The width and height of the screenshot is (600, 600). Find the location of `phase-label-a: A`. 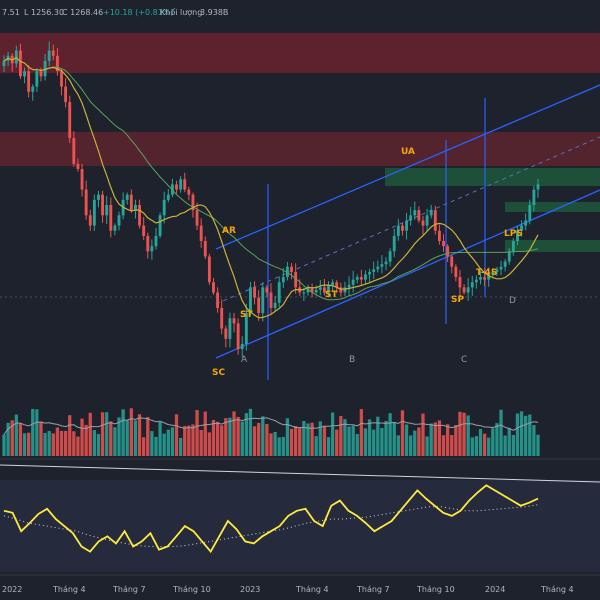

phase-label-a: A is located at coordinates (244, 360).